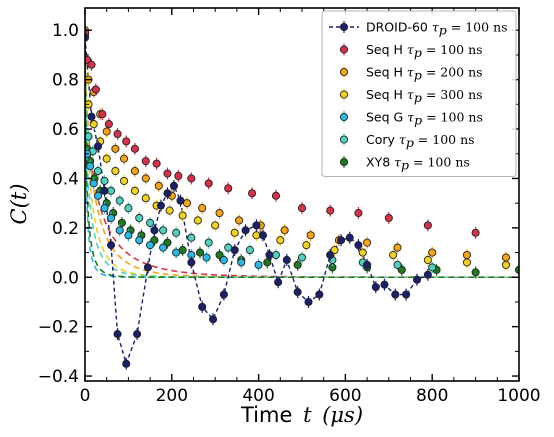 This screenshot has width=554, height=437. Describe the element at coordinates (420, 141) in the screenshot. I see `legend-label: Cory τp = 100 ns` at that location.